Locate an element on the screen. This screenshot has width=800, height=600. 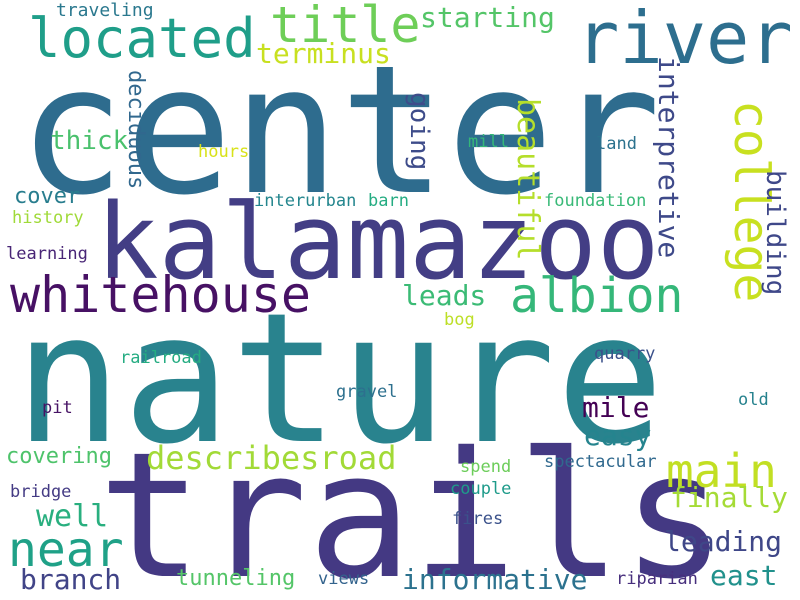
word-east: east is located at coordinates (744, 575).